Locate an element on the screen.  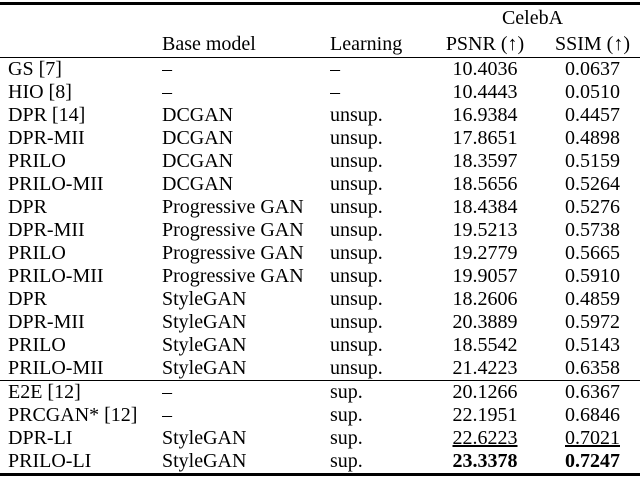
method-cell: HIO [8] is located at coordinates (40, 92).